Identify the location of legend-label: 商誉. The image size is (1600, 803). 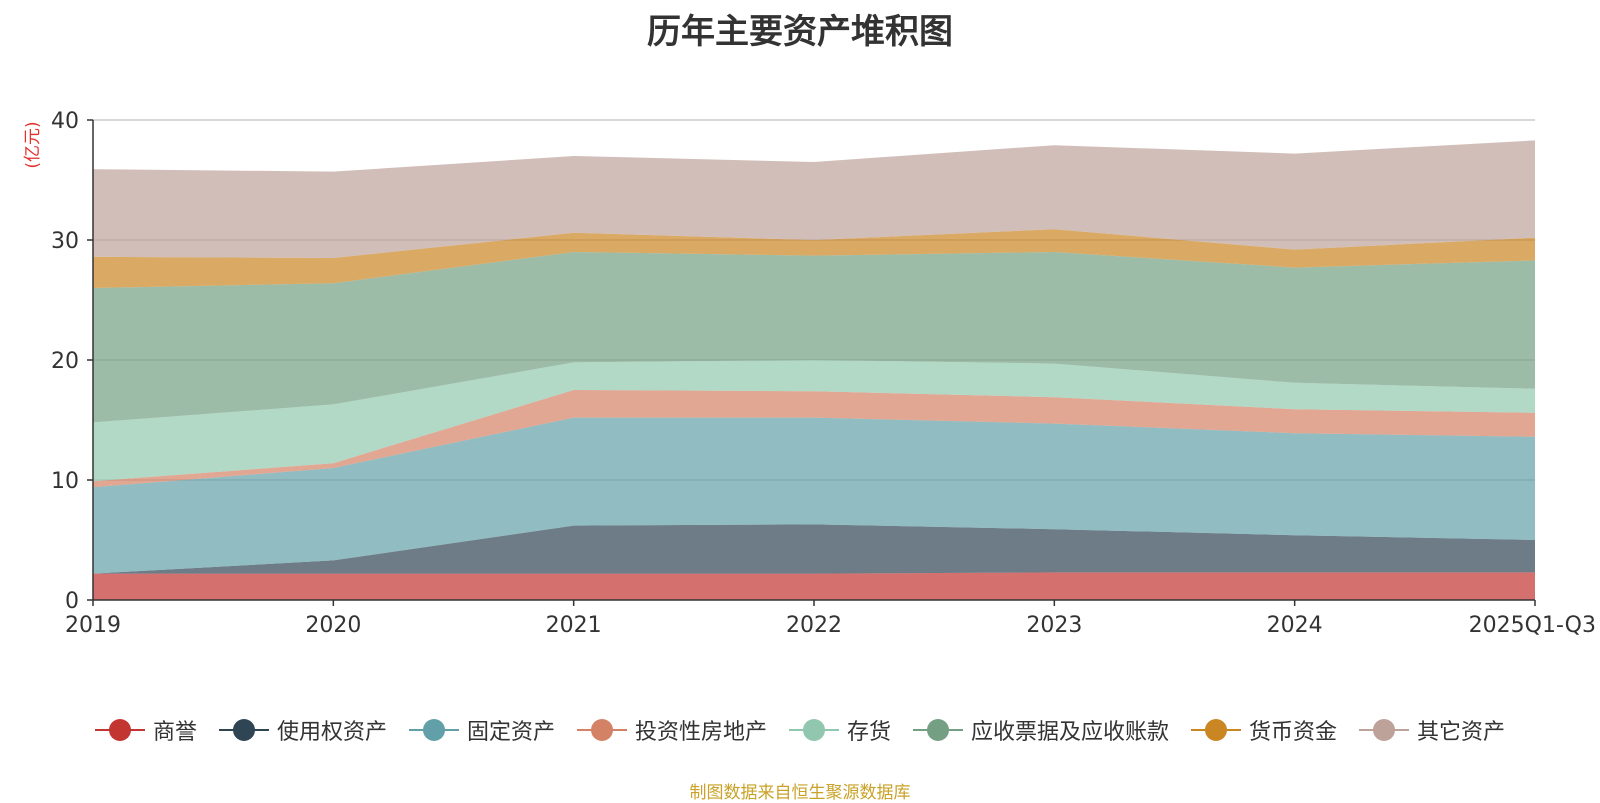
(174, 732).